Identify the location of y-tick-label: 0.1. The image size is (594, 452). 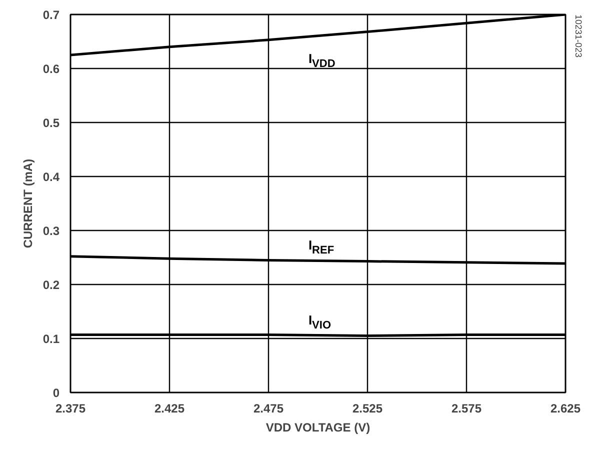
(51, 339).